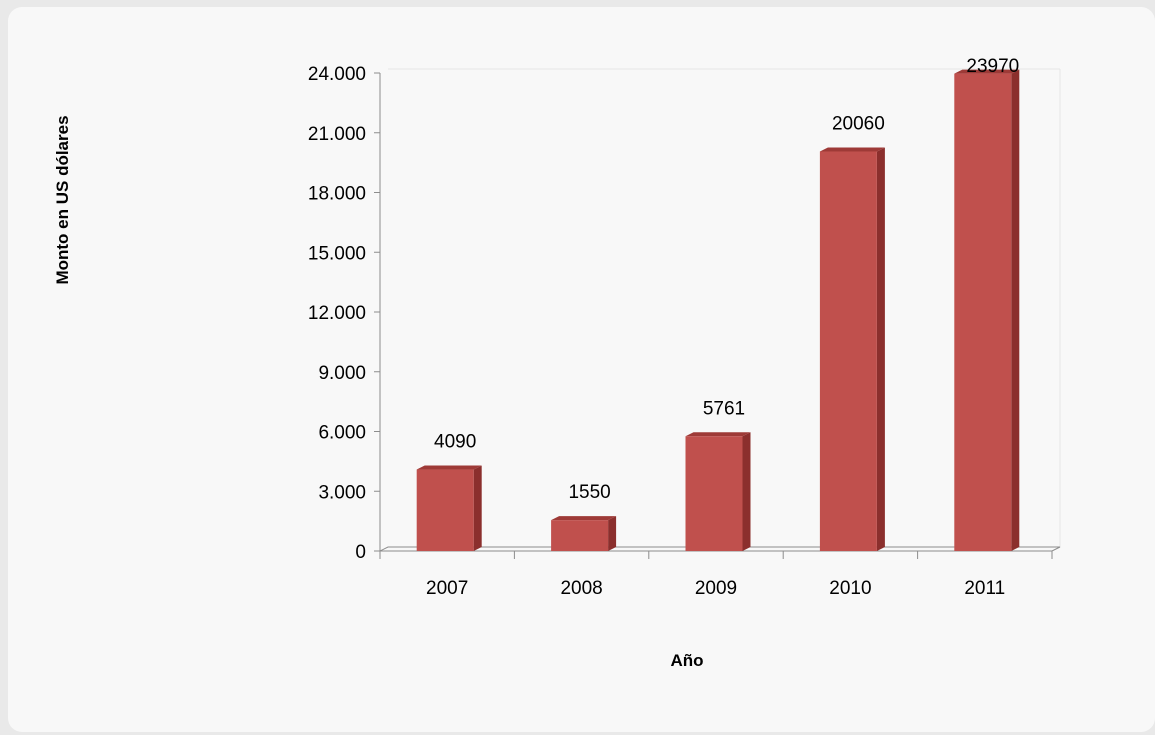 Image resolution: width=1155 pixels, height=735 pixels. Describe the element at coordinates (342, 373) in the screenshot. I see `y-tick-label: 9.000` at that location.